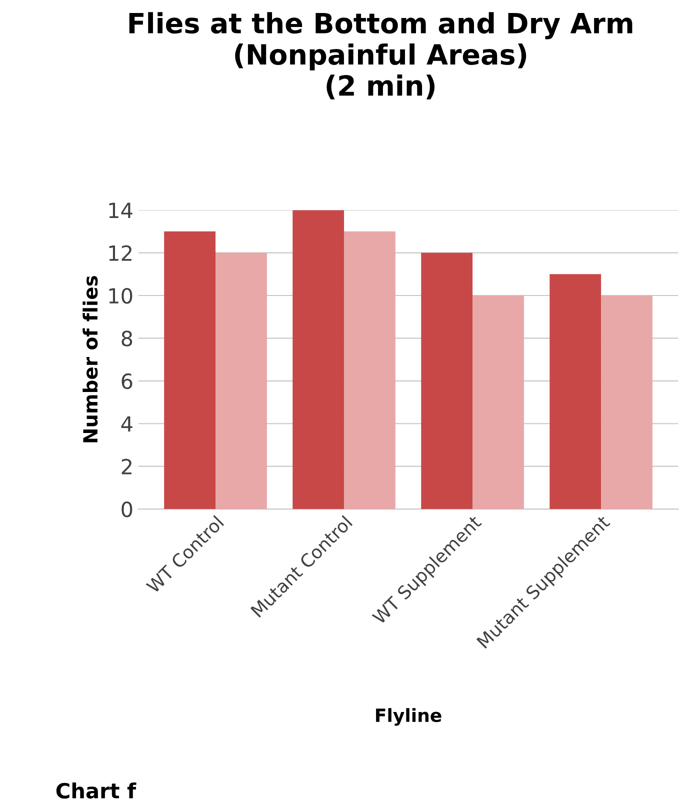 The height and width of the screenshot is (808, 692). I want to click on y-tick-label: 12, so click(120, 253).